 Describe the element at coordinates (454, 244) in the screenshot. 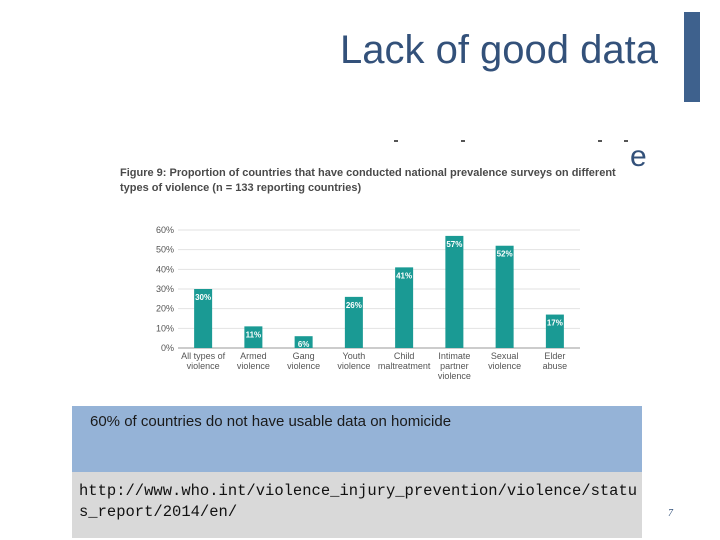

I see `data-label: 57%` at that location.